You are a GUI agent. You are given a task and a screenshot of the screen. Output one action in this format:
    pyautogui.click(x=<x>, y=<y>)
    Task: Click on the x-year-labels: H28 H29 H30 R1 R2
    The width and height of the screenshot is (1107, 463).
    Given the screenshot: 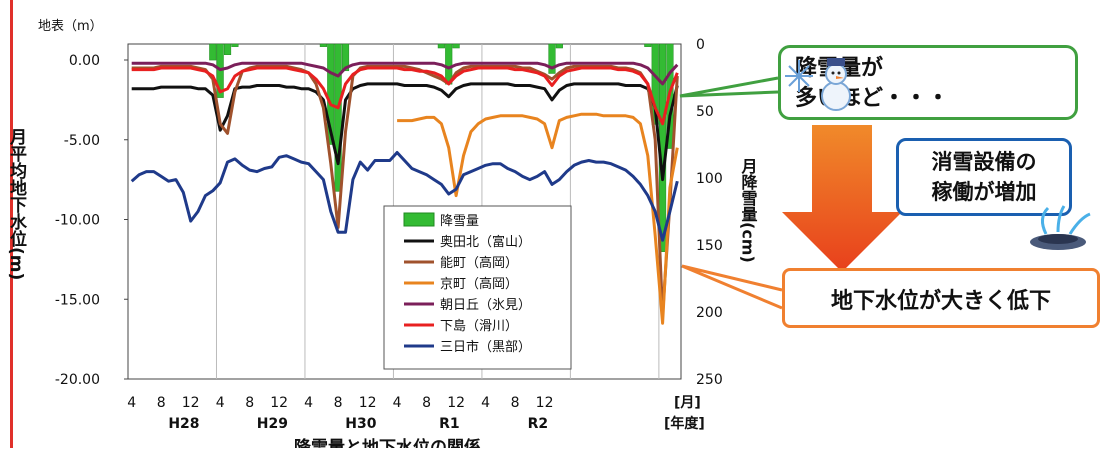 What is the action you would take?
    pyautogui.click(x=358, y=424)
    